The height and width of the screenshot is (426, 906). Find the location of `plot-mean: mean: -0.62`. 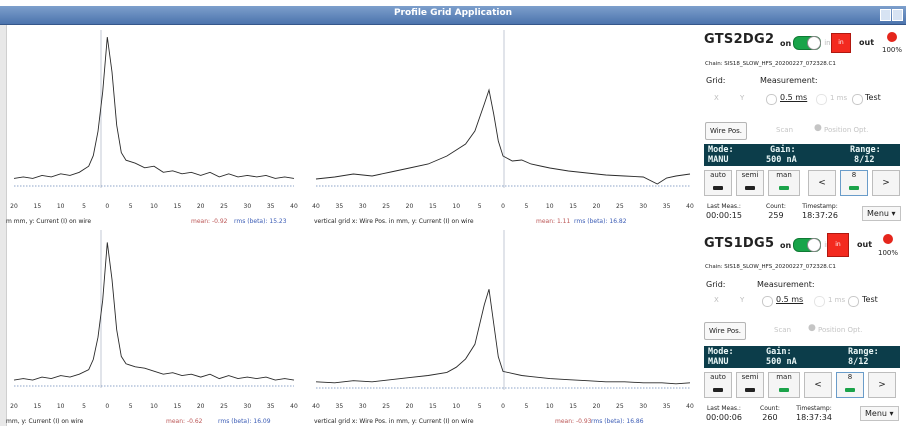

plot-mean: mean: -0.62 is located at coordinates (184, 421).